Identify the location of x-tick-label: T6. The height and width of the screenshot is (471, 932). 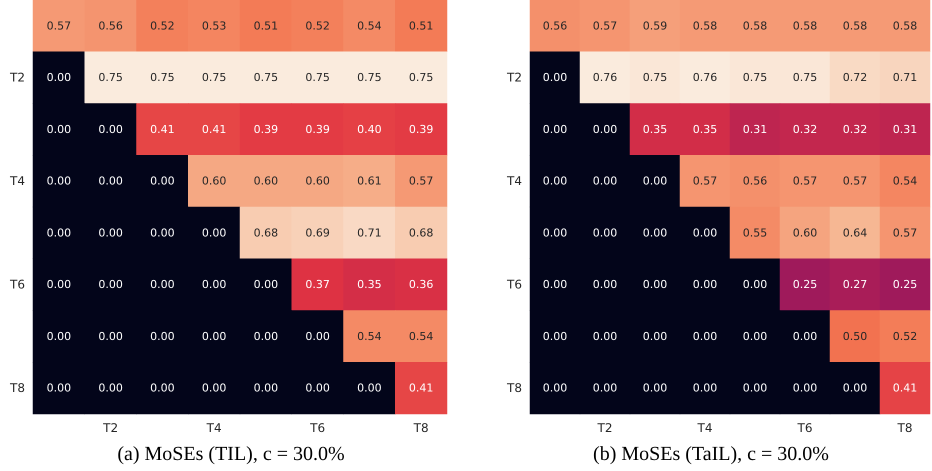
(804, 428).